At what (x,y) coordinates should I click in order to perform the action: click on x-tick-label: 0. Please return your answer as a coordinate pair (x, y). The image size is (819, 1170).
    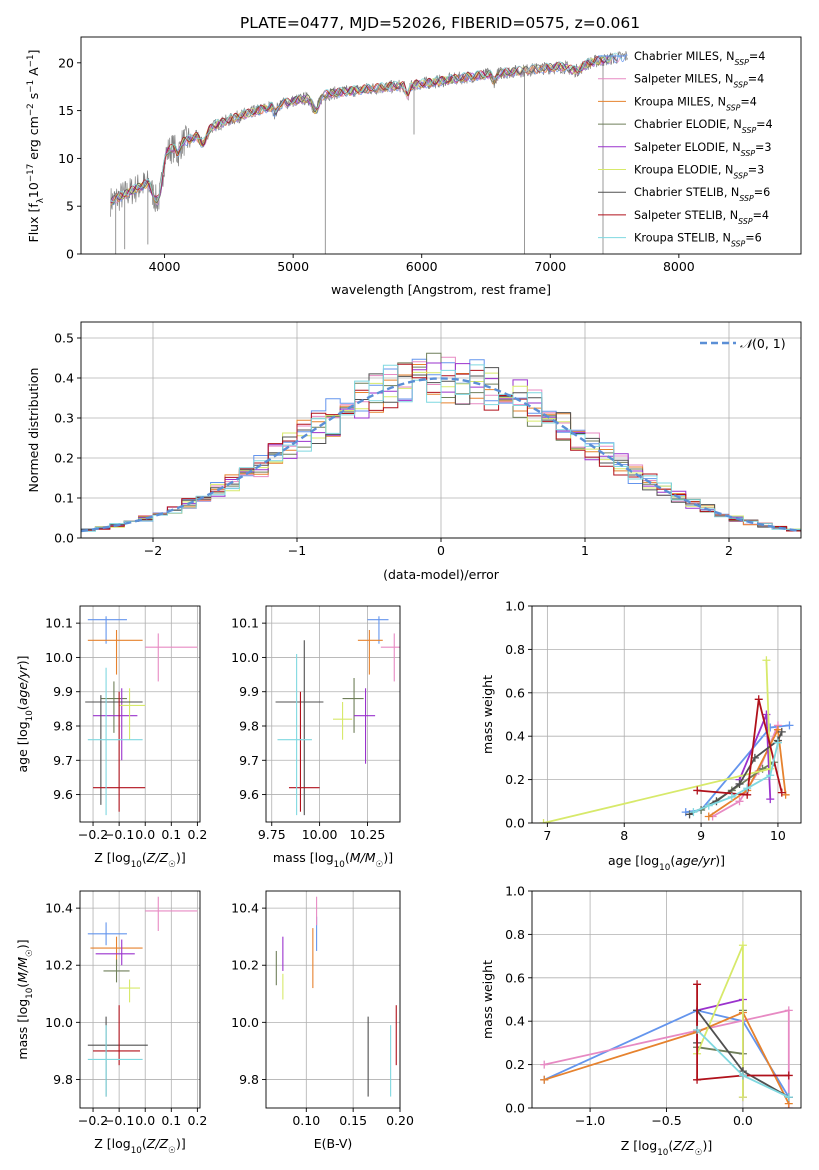
    Looking at the image, I should click on (441, 550).